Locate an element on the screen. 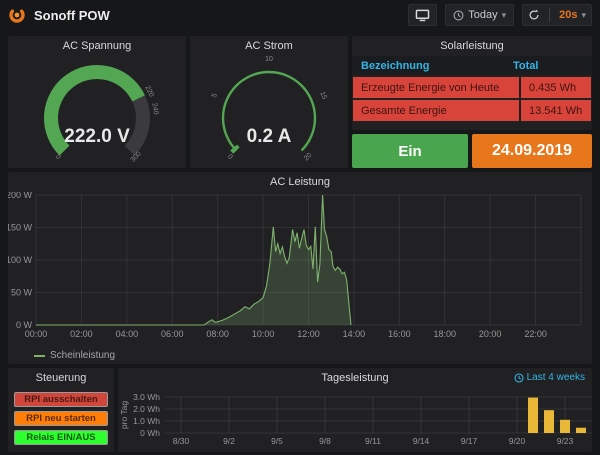 This screenshot has height=455, width=600. time-shift-label: Last 4 weeks is located at coordinates (555, 377).